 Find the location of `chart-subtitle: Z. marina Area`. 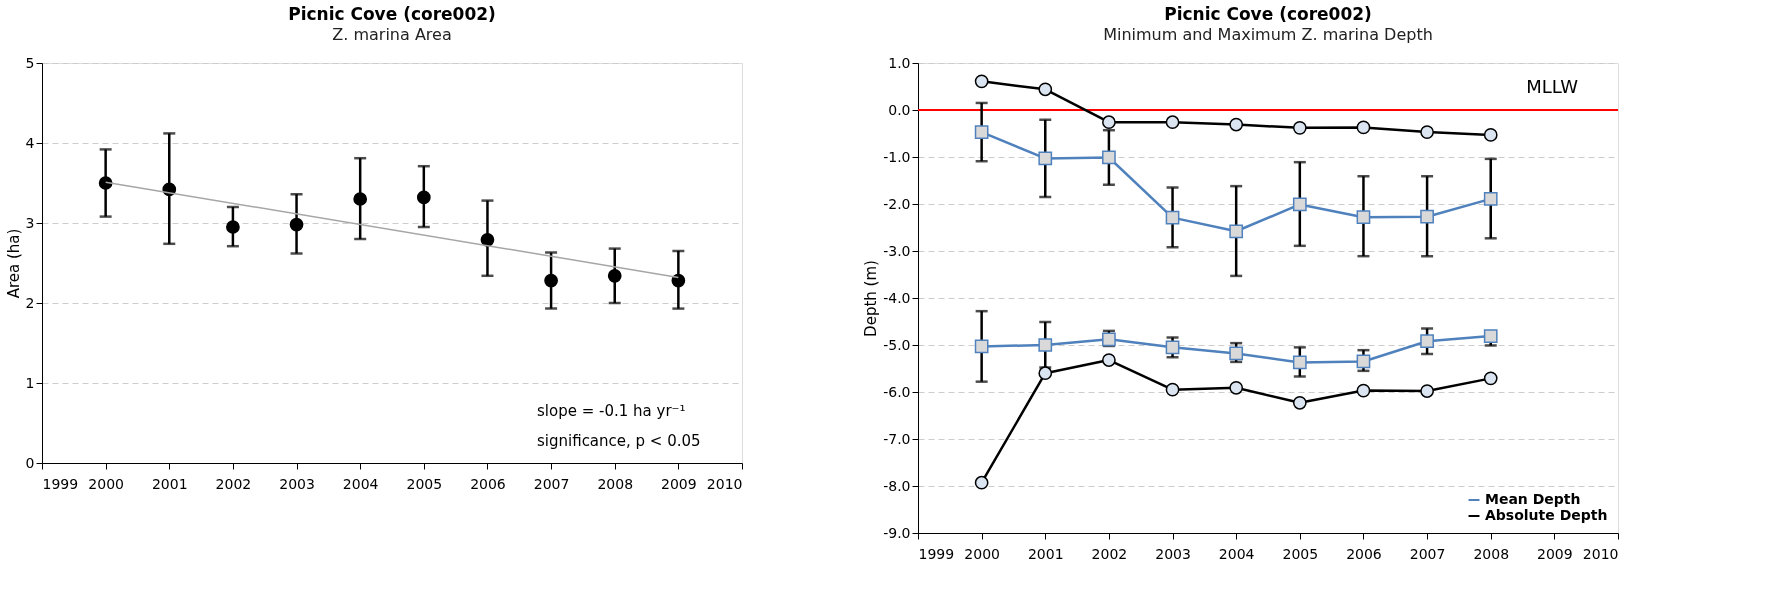

chart-subtitle: Z. marina Area is located at coordinates (392, 34).